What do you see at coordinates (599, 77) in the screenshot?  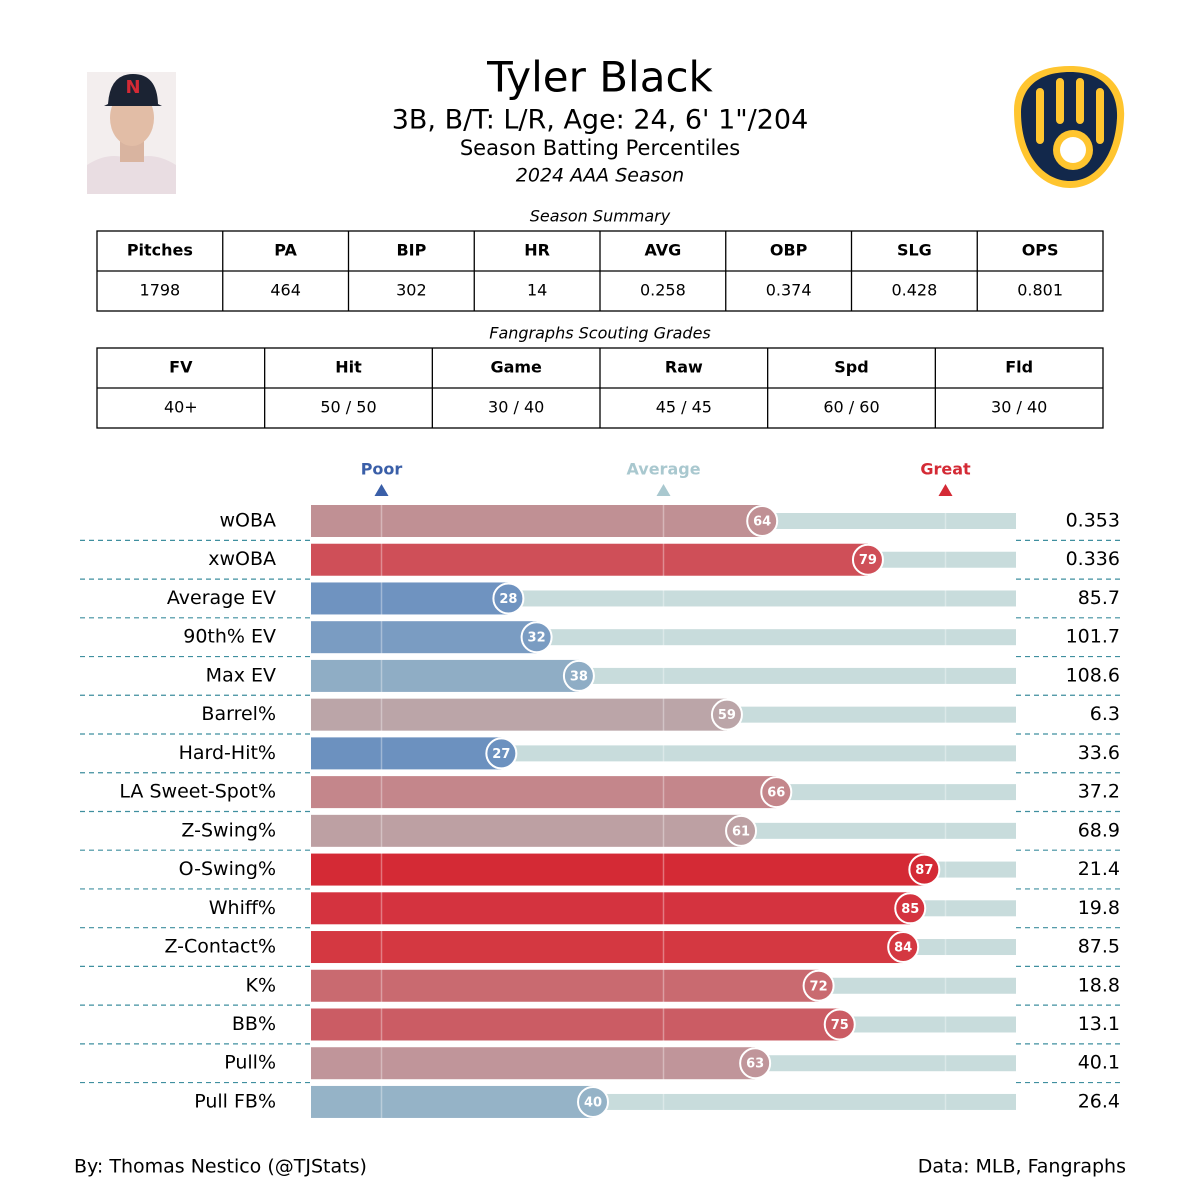 I see `player-name: Tyler Black` at bounding box center [599, 77].